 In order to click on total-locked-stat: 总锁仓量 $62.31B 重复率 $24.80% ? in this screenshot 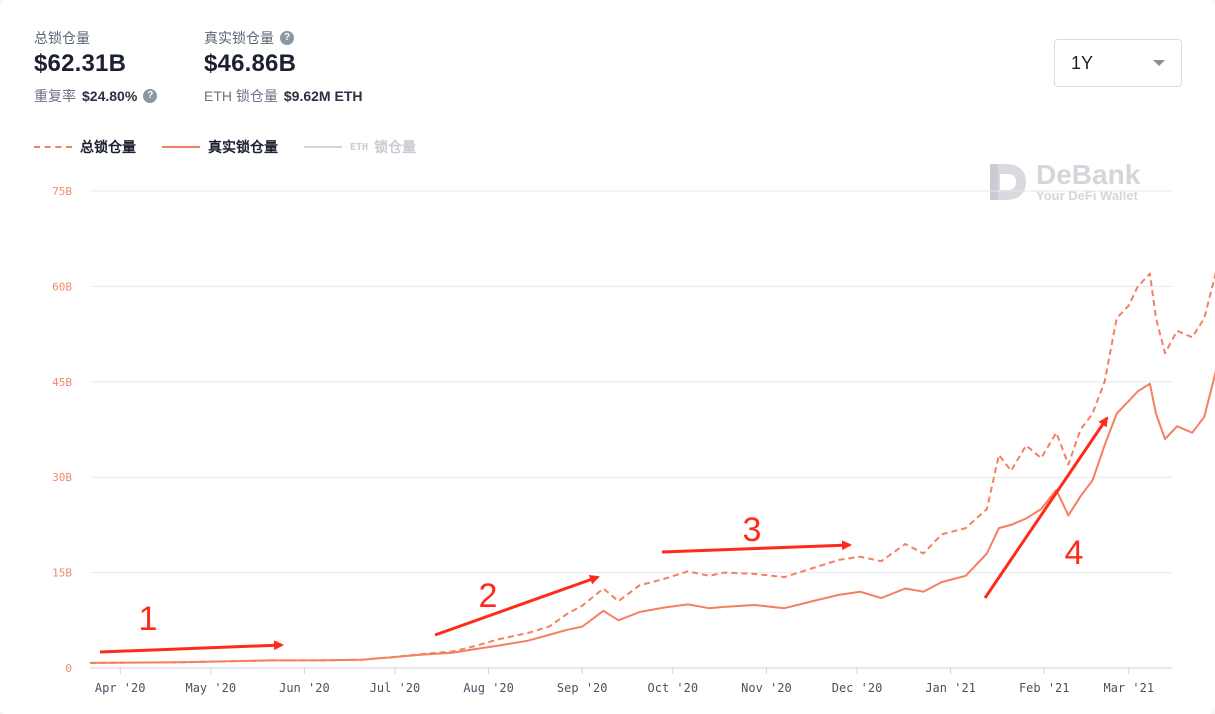, I will do `click(96, 67)`.